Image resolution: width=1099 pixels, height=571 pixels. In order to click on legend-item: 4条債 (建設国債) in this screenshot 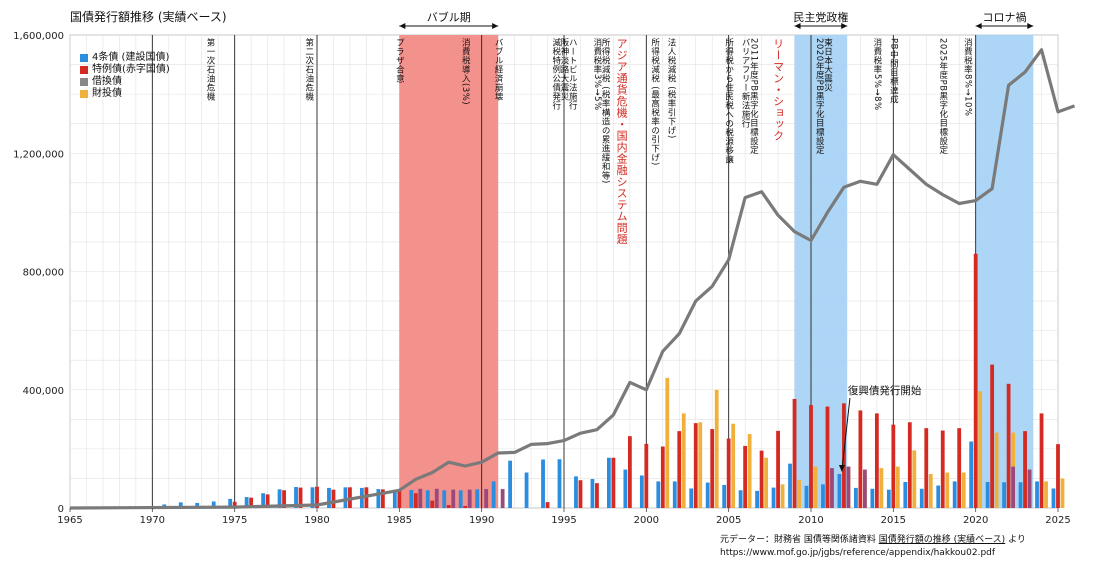, I will do `click(125, 58)`.